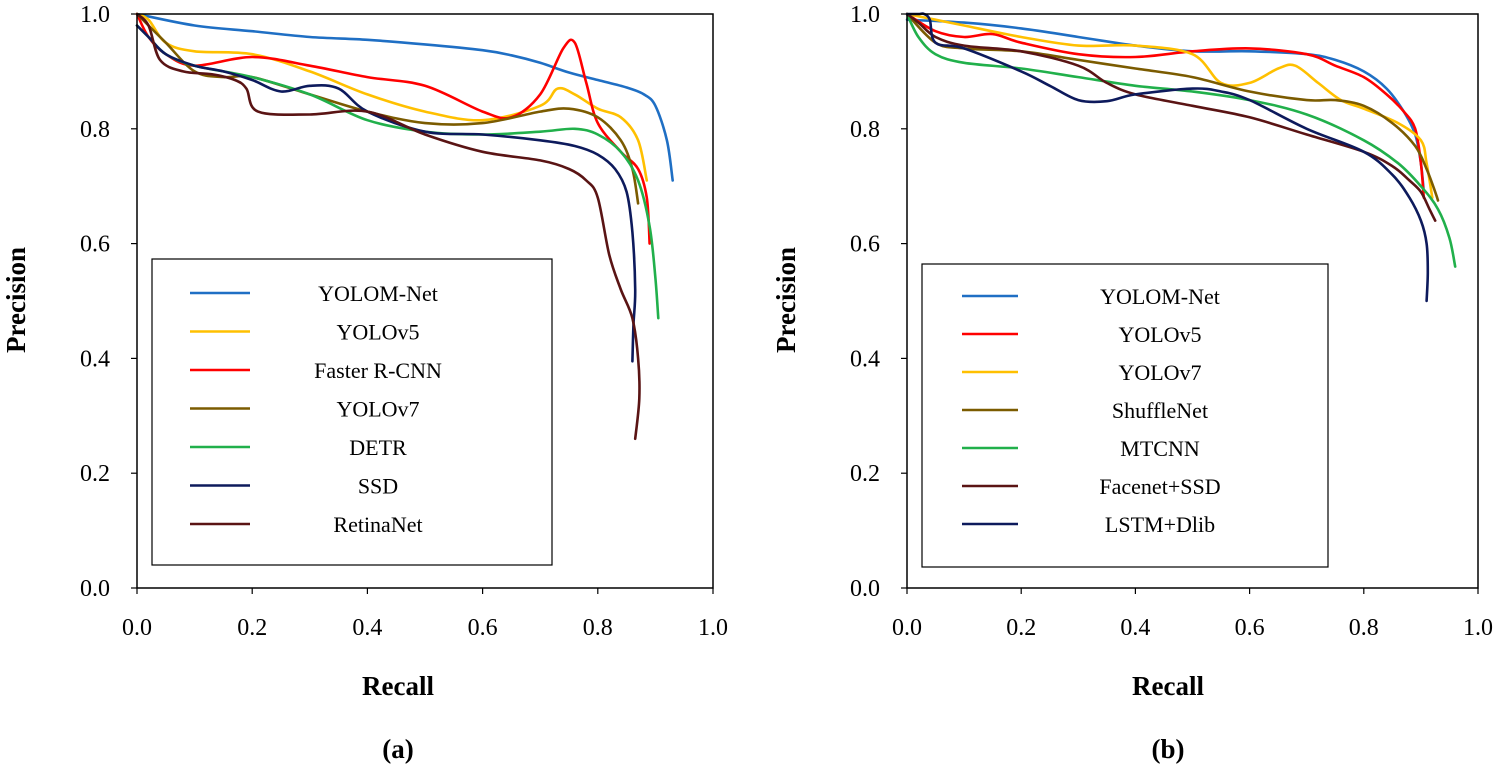  I want to click on legend-label: SSD, so click(378, 486).